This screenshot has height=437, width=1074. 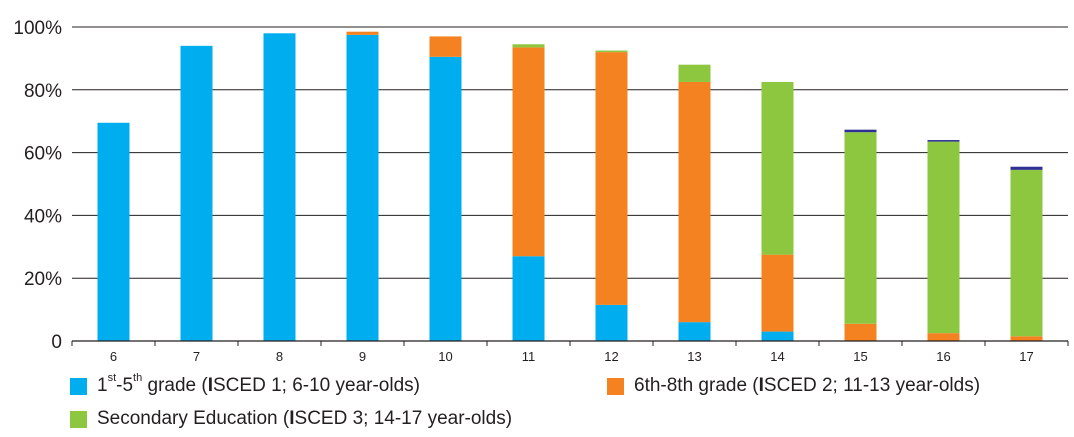 I want to click on y-tick-label: 60%, so click(x=43, y=154).